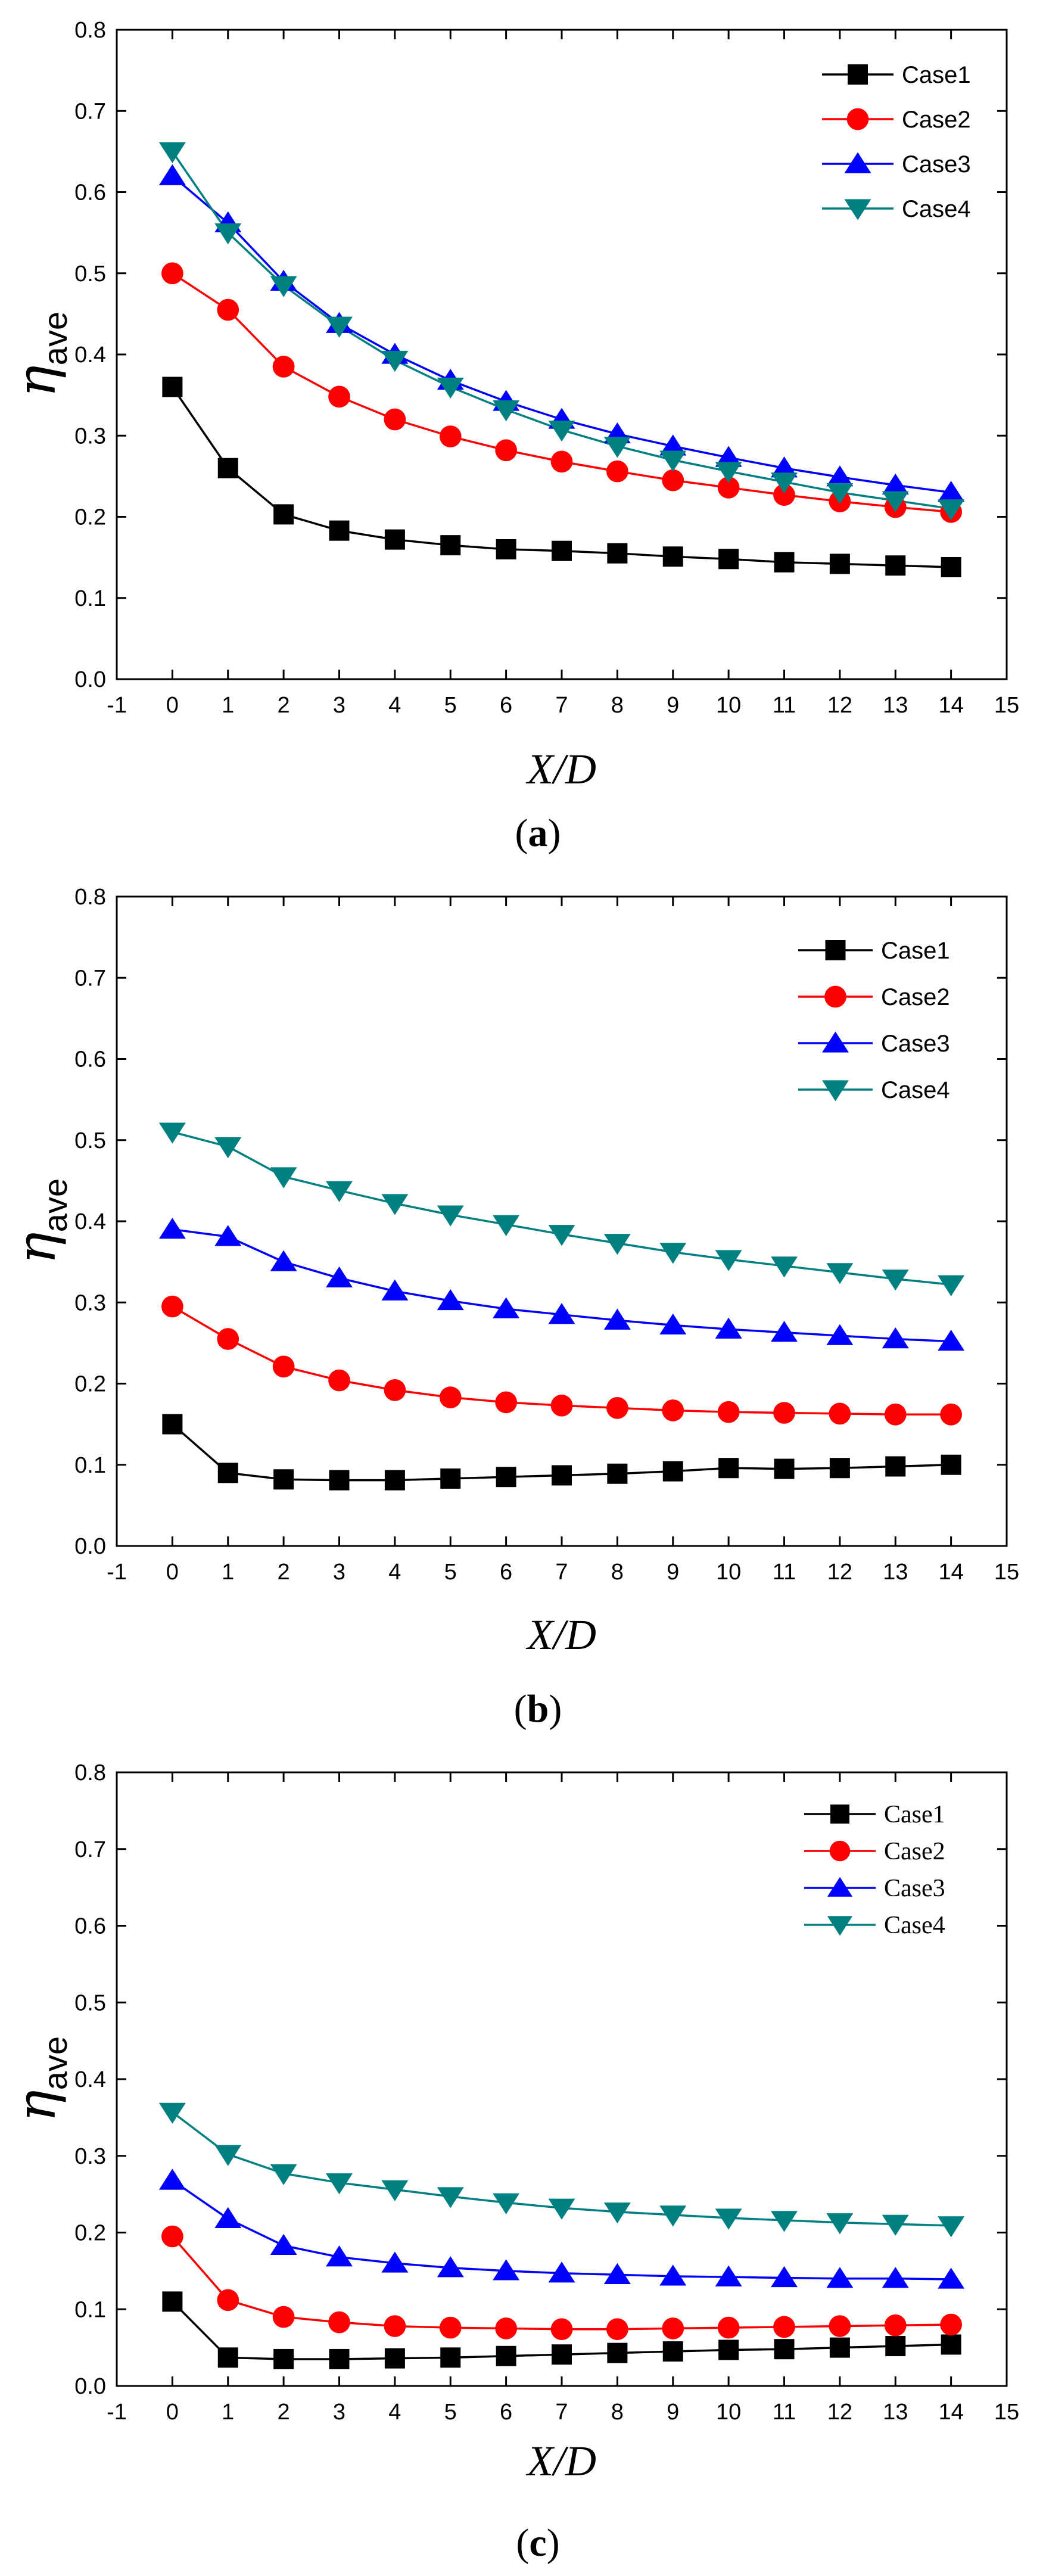 Image resolution: width=1046 pixels, height=2576 pixels. What do you see at coordinates (839, 1814) in the screenshot?
I see `legend-marker-case1` at bounding box center [839, 1814].